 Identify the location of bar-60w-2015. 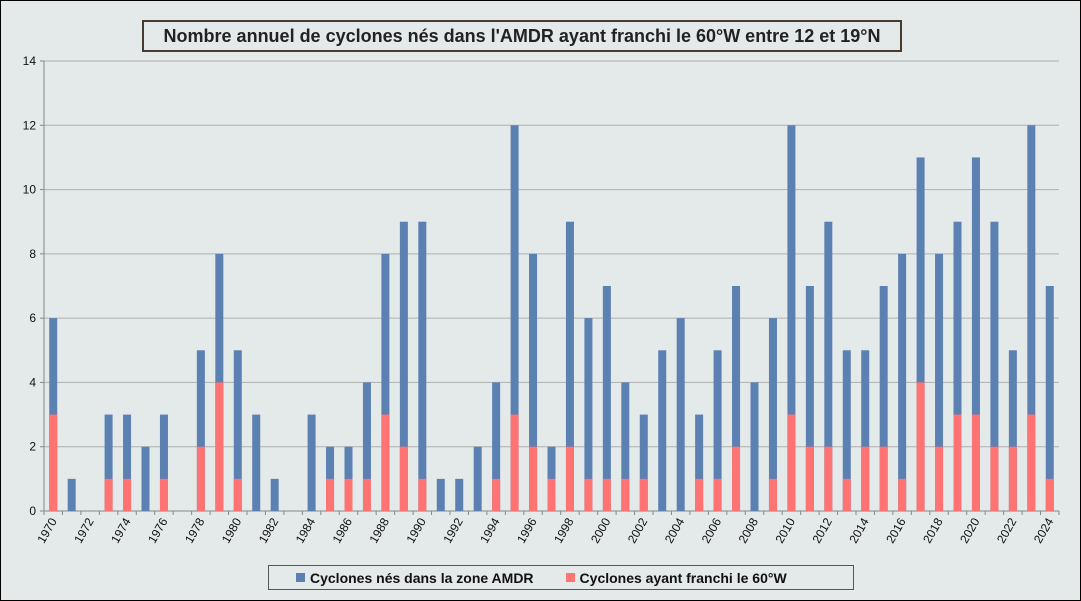
(883, 478).